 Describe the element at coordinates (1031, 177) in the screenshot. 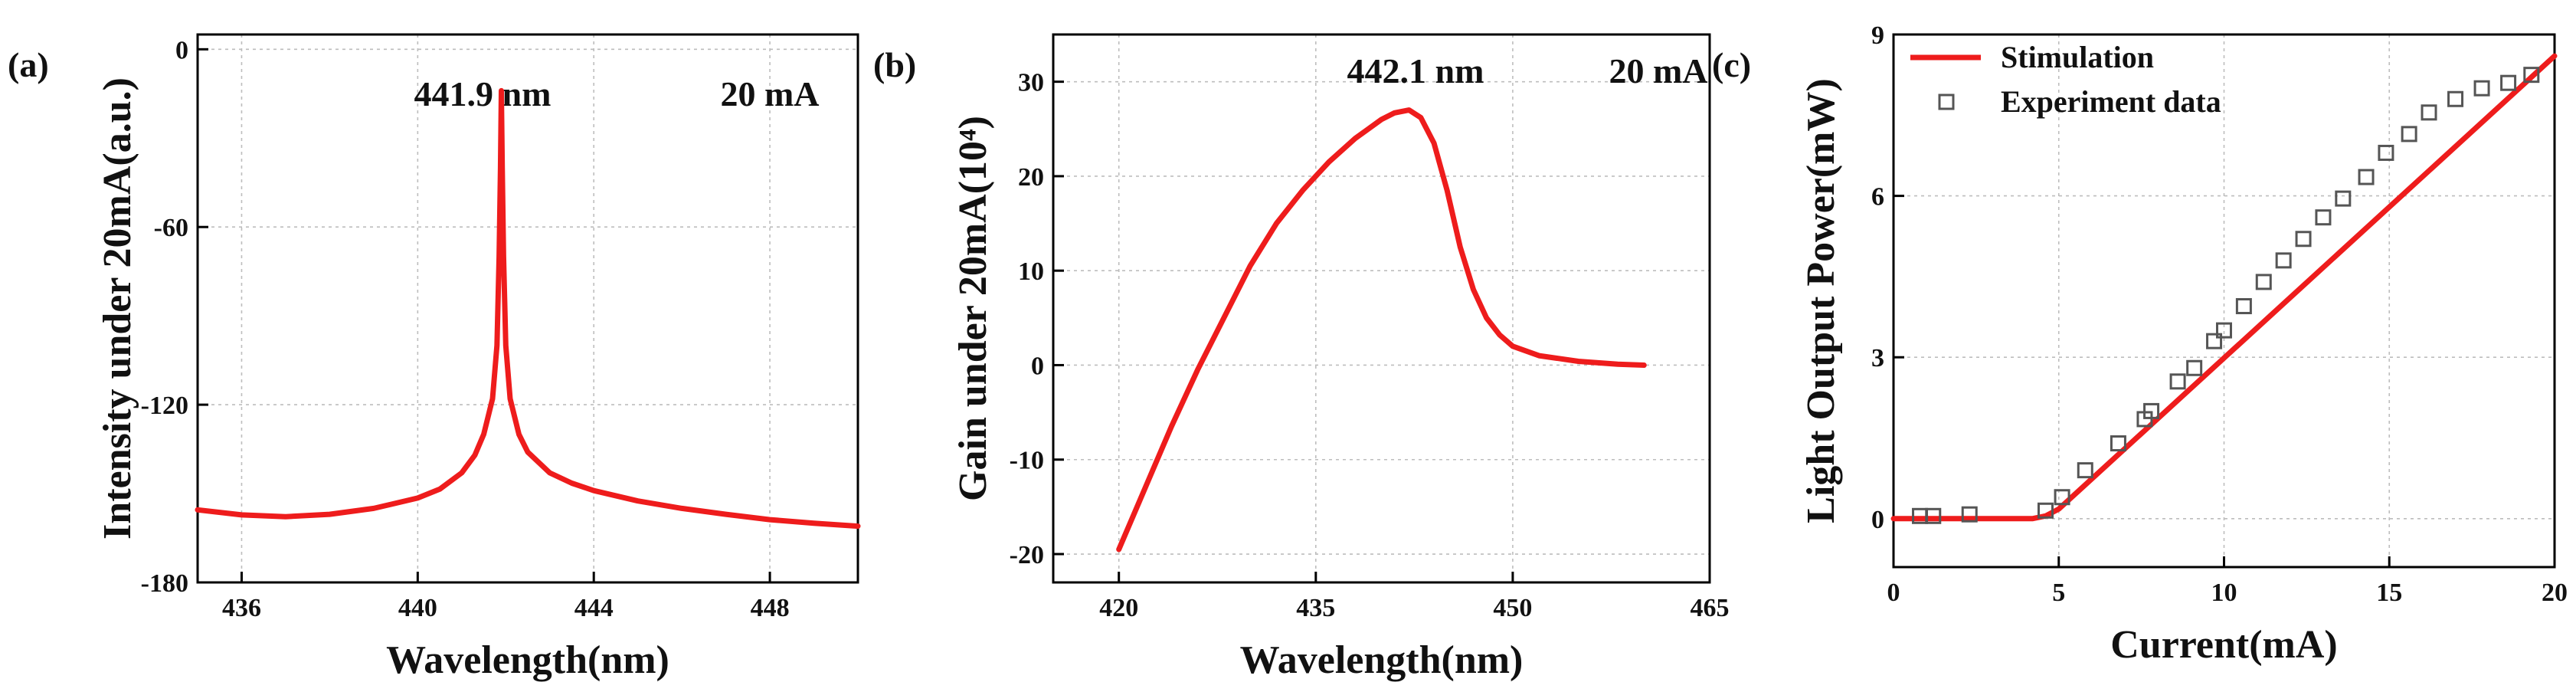

I see `y-tick-label: 20` at that location.